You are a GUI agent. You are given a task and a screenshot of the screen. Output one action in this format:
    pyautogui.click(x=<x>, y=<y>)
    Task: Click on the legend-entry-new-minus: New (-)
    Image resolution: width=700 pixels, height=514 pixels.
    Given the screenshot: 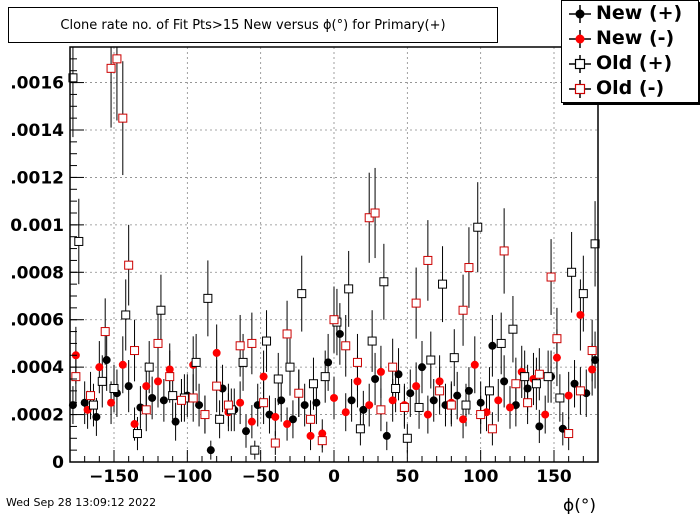 What is the action you would take?
    pyautogui.click(x=630, y=38)
    